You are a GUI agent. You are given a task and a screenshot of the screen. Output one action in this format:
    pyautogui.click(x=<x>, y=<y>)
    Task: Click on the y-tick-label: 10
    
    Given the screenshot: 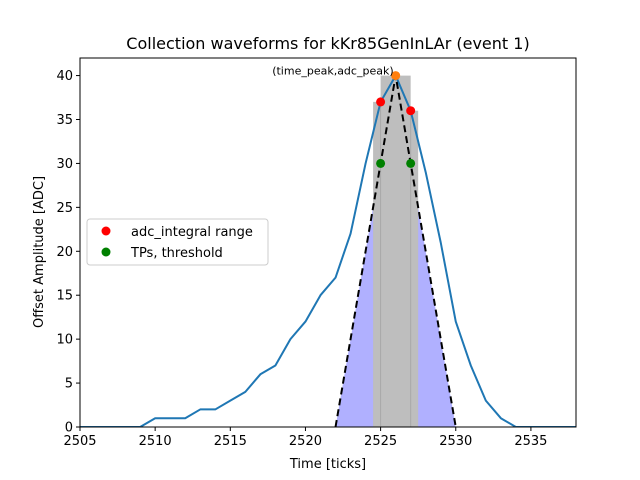 What is the action you would take?
    pyautogui.click(x=64, y=340)
    